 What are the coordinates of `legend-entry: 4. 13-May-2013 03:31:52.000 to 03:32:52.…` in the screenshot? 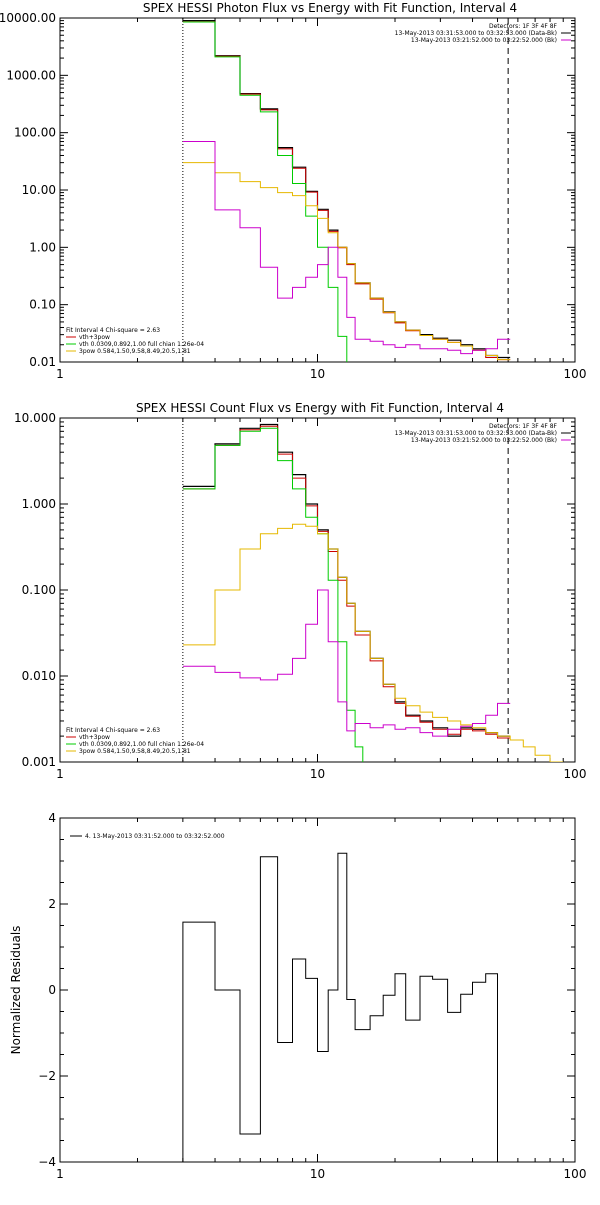 It's located at (155, 836).